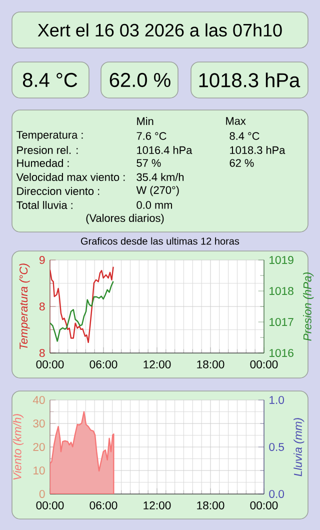  Describe the element at coordinates (277, 400) in the screenshot. I see `y2-tick-label: 1.0` at that location.